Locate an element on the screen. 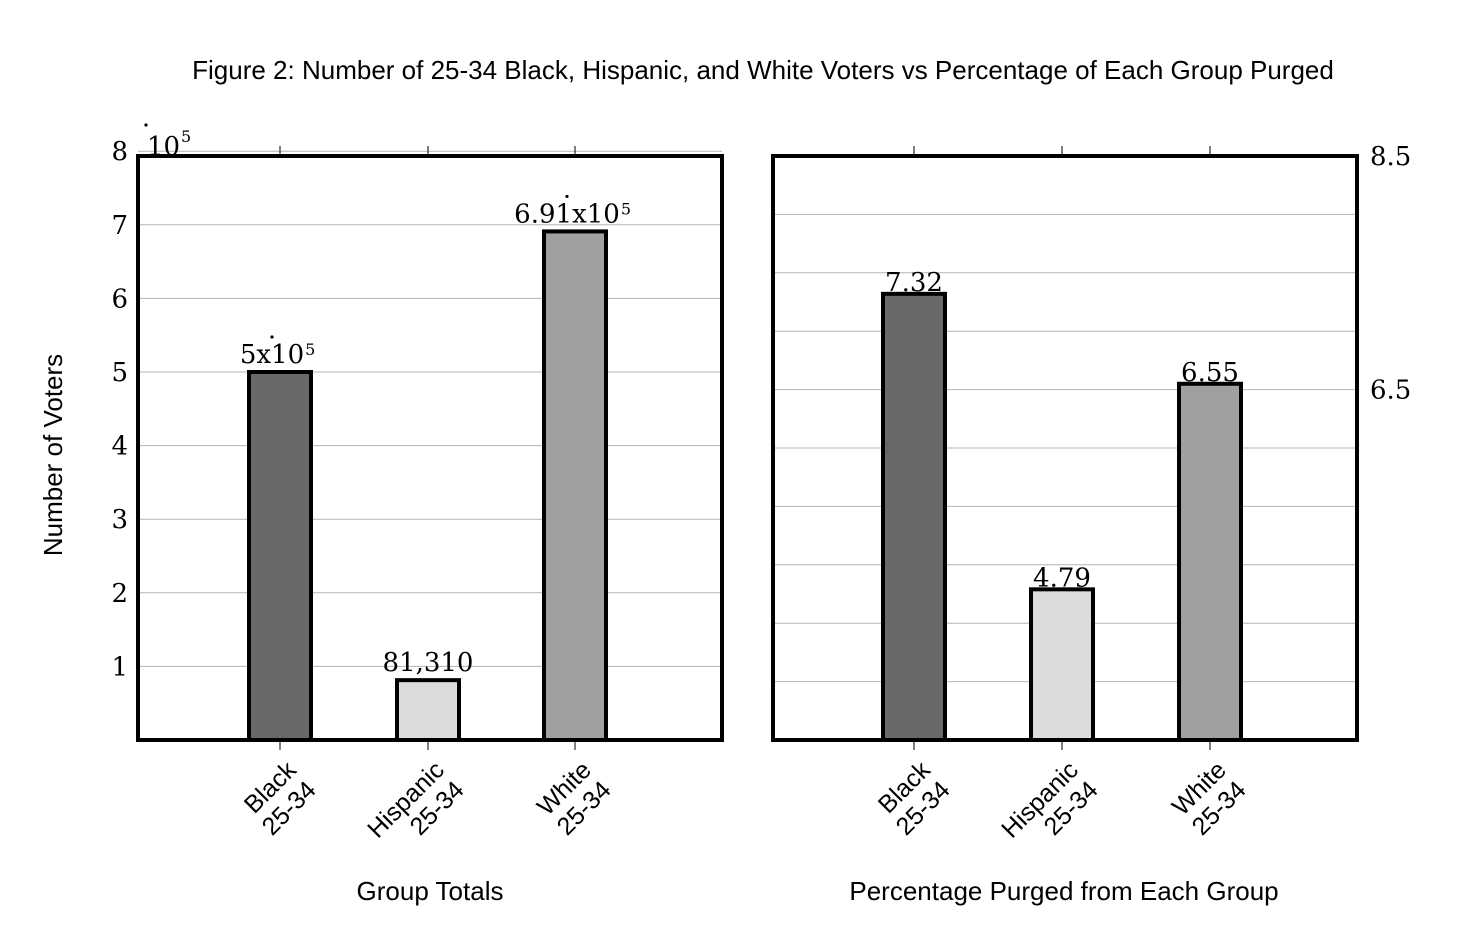 The image size is (1470, 940). right-y-tick-label: 6.5 is located at coordinates (1390, 391).